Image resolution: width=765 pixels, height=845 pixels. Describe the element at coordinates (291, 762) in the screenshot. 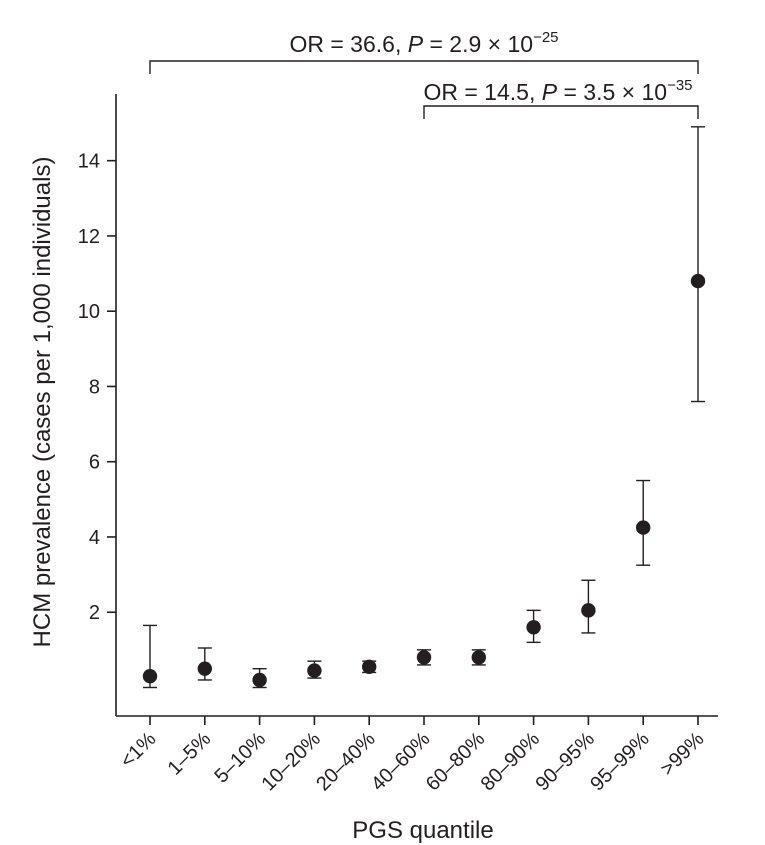

I see `x-tick-label-3: 10–20%` at that location.